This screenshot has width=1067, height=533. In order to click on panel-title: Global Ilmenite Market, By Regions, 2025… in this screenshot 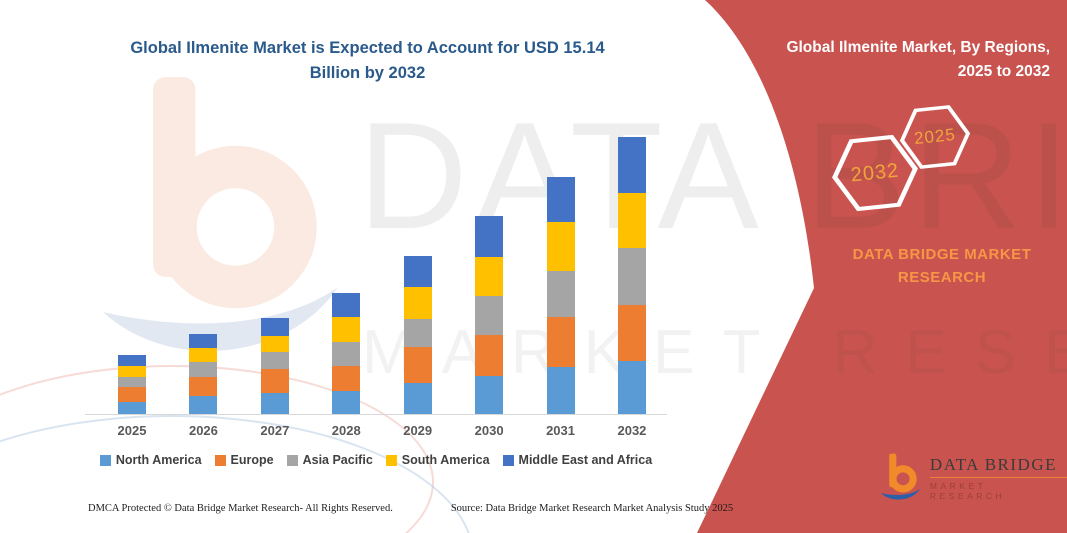, I will do `click(918, 60)`.